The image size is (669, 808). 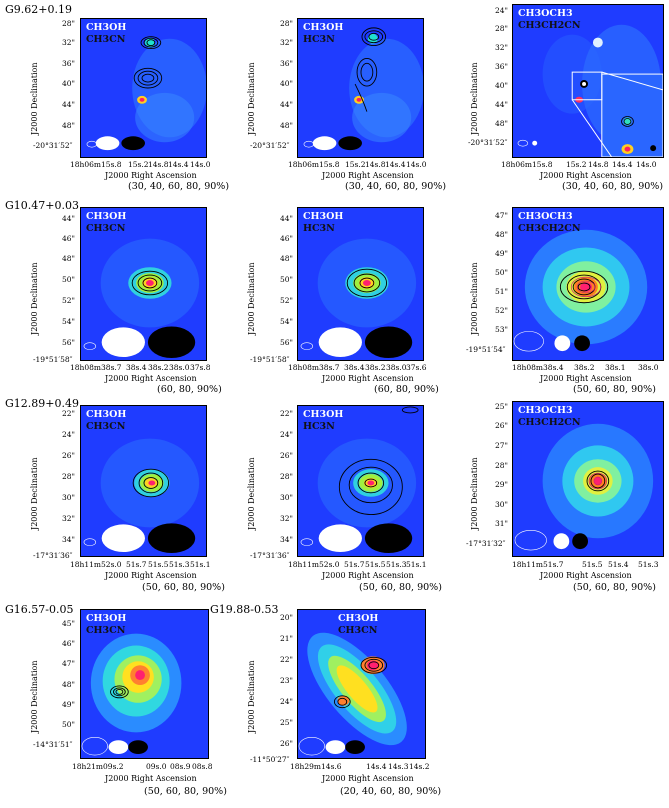 What do you see at coordinates (486, 349) in the screenshot?
I see `y-tick: -19°51′54″` at bounding box center [486, 349].